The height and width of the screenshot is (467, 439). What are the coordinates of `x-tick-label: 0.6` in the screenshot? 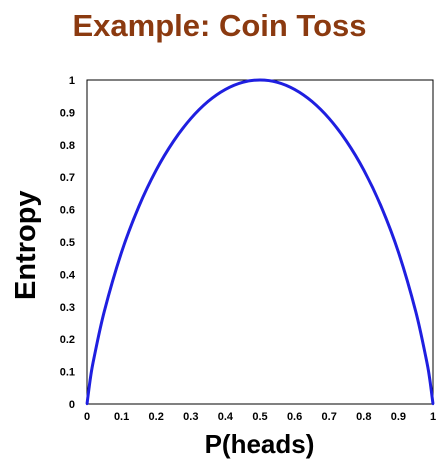 It's located at (294, 417).